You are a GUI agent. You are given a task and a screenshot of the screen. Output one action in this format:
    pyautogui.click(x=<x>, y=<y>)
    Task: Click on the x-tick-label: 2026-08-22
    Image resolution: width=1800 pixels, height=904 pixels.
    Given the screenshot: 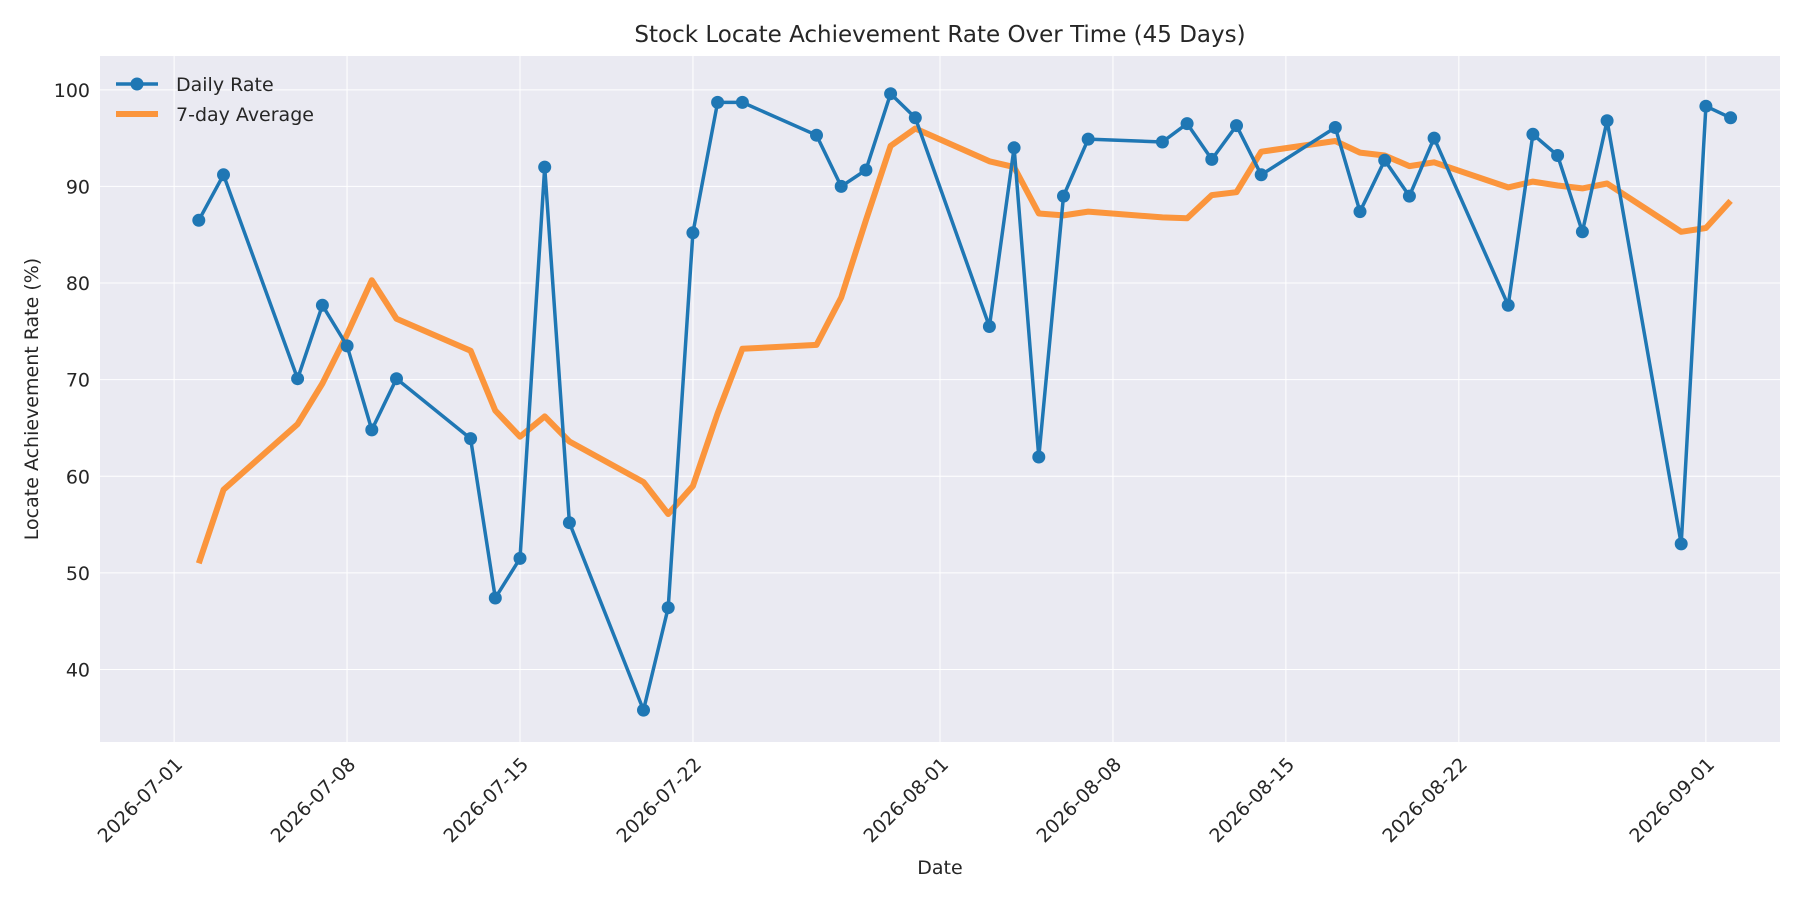 What is the action you would take?
    pyautogui.click(x=1425, y=801)
    